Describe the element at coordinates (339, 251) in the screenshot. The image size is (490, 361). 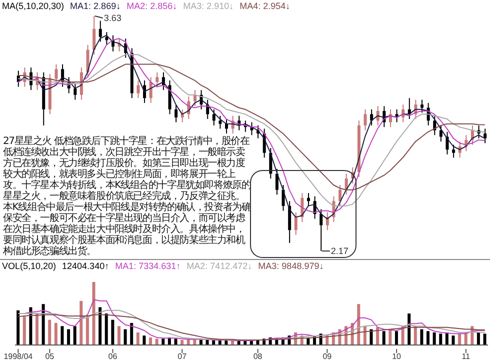
I see `annotation: 2.17` at that location.